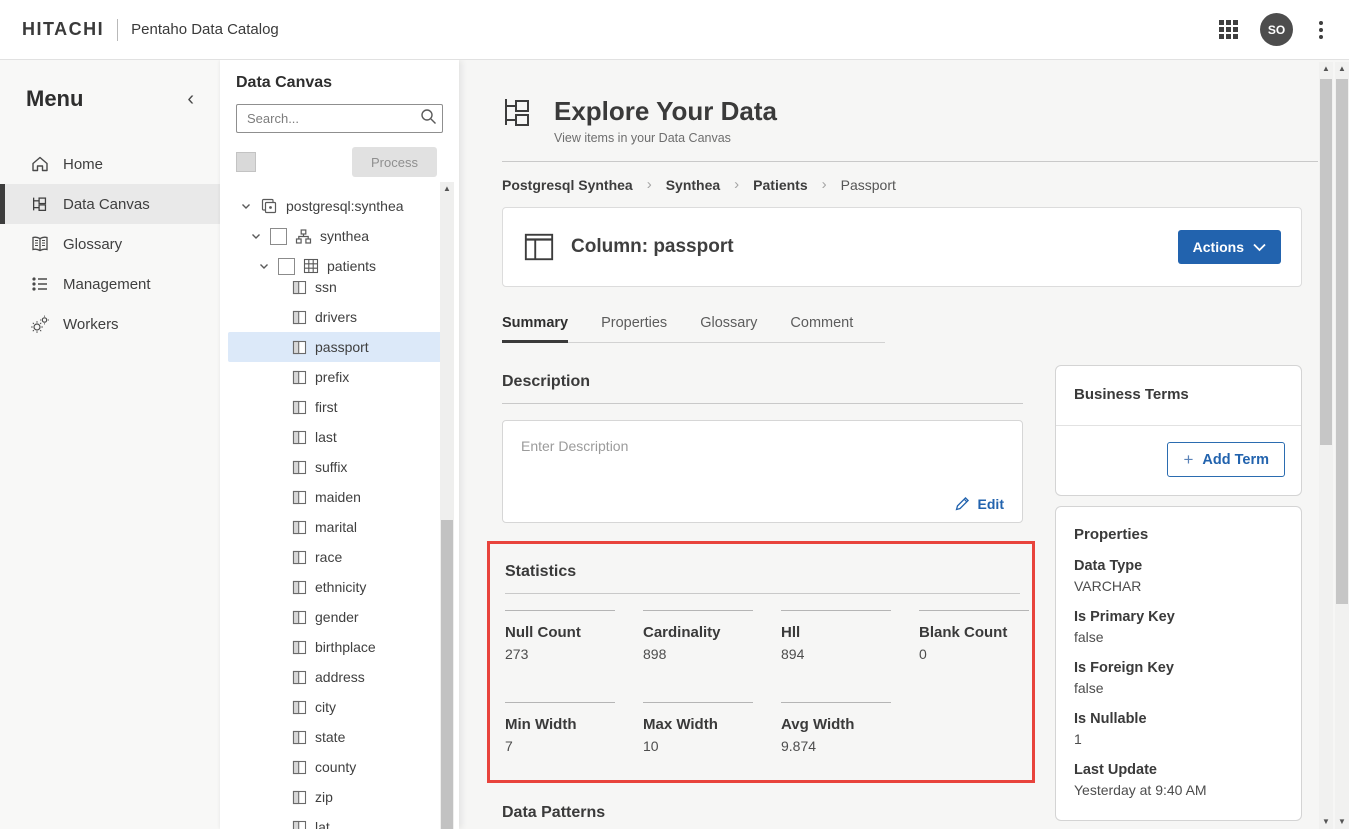 This screenshot has height=829, width=1349. What do you see at coordinates (1178, 780) in the screenshot?
I see `property-last-update: Last Update Yesterday at 9:40 AM` at bounding box center [1178, 780].